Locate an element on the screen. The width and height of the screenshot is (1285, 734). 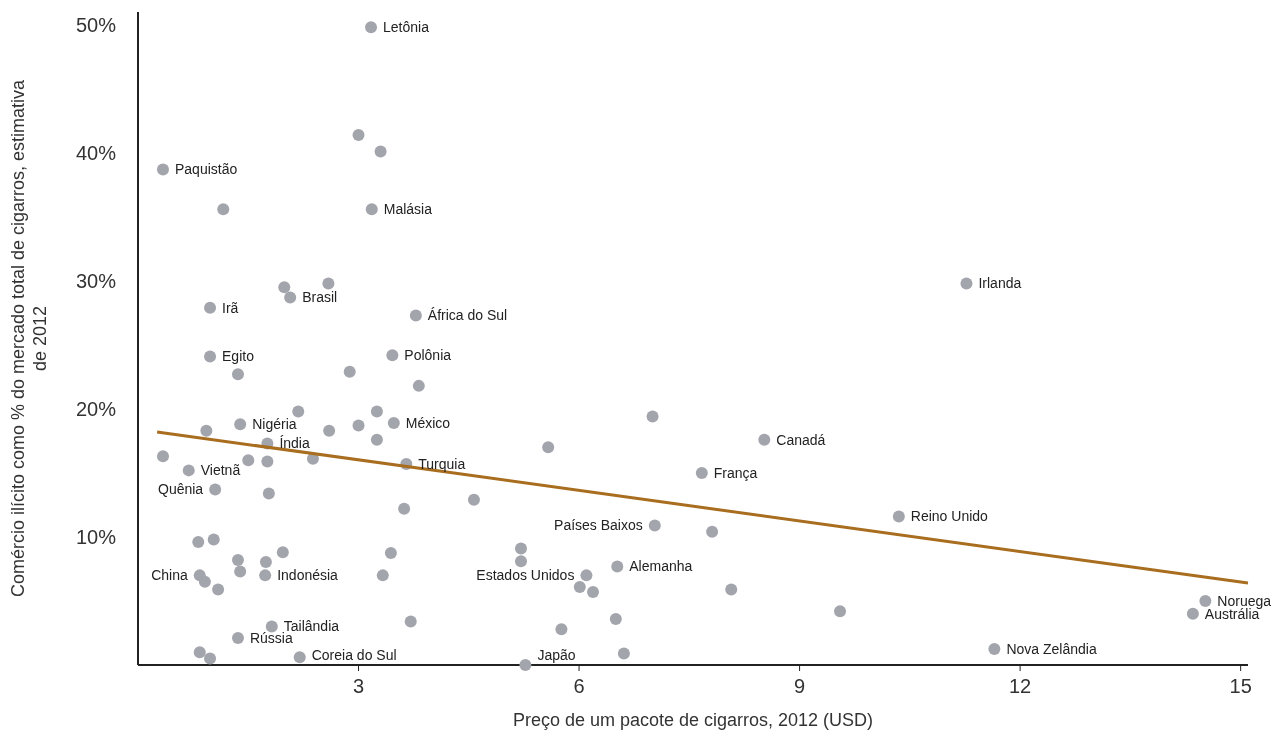
y-tick-label: 10% is located at coordinates (96, 536).